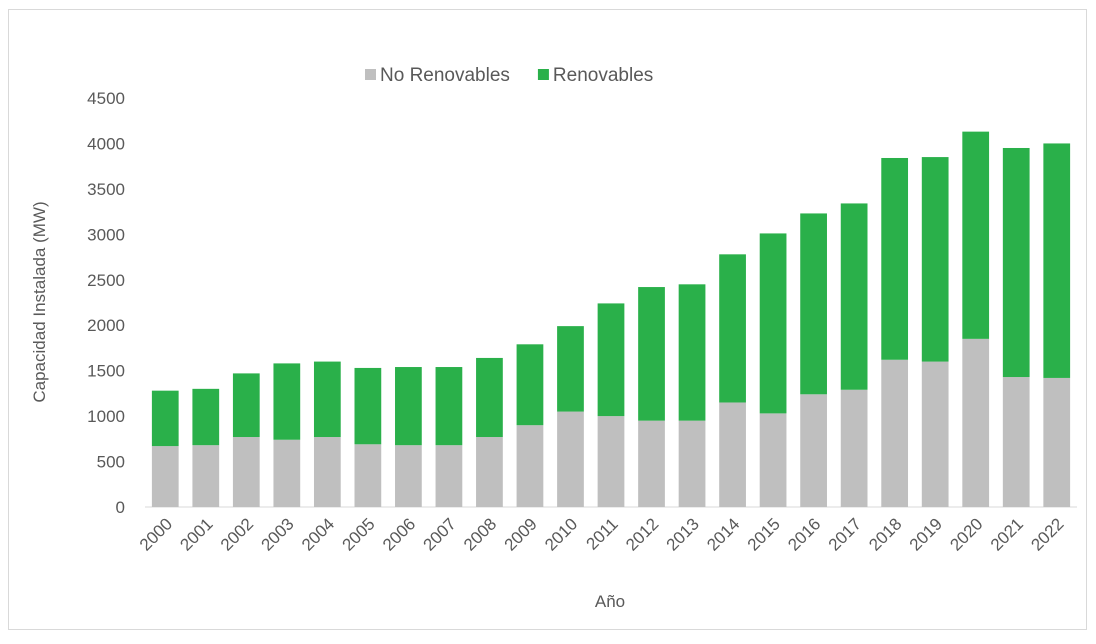 The image size is (1096, 644). Describe the element at coordinates (106, 280) in the screenshot. I see `y-tick-label: 2500` at that location.